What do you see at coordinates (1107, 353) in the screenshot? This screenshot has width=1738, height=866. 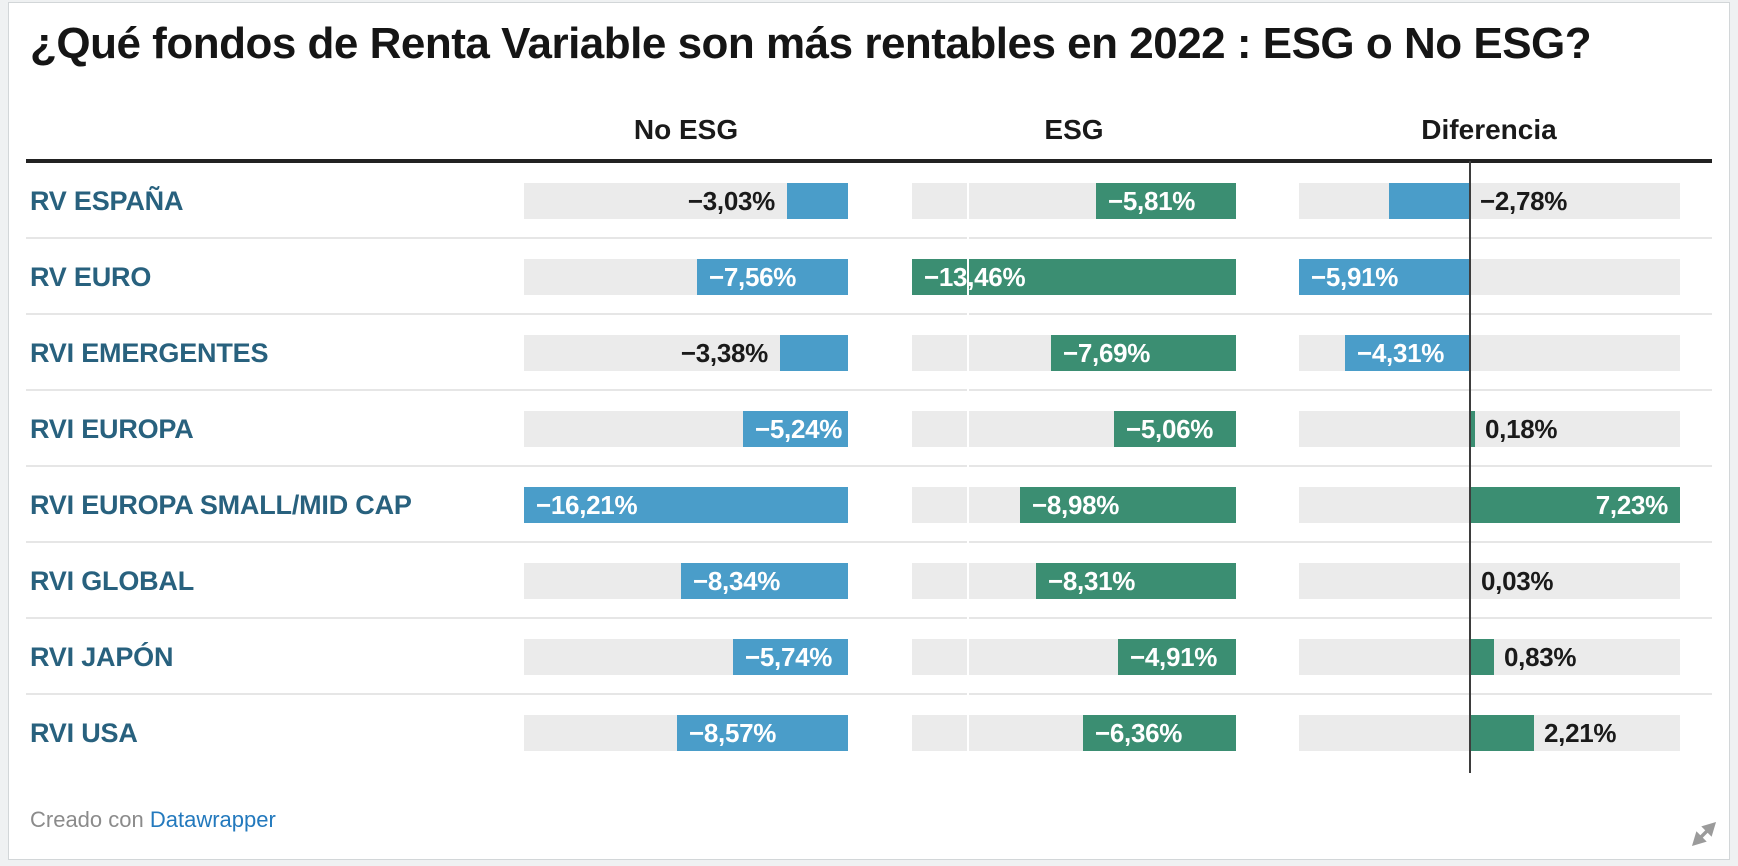 I see `value-label: −7,69%` at bounding box center [1107, 353].